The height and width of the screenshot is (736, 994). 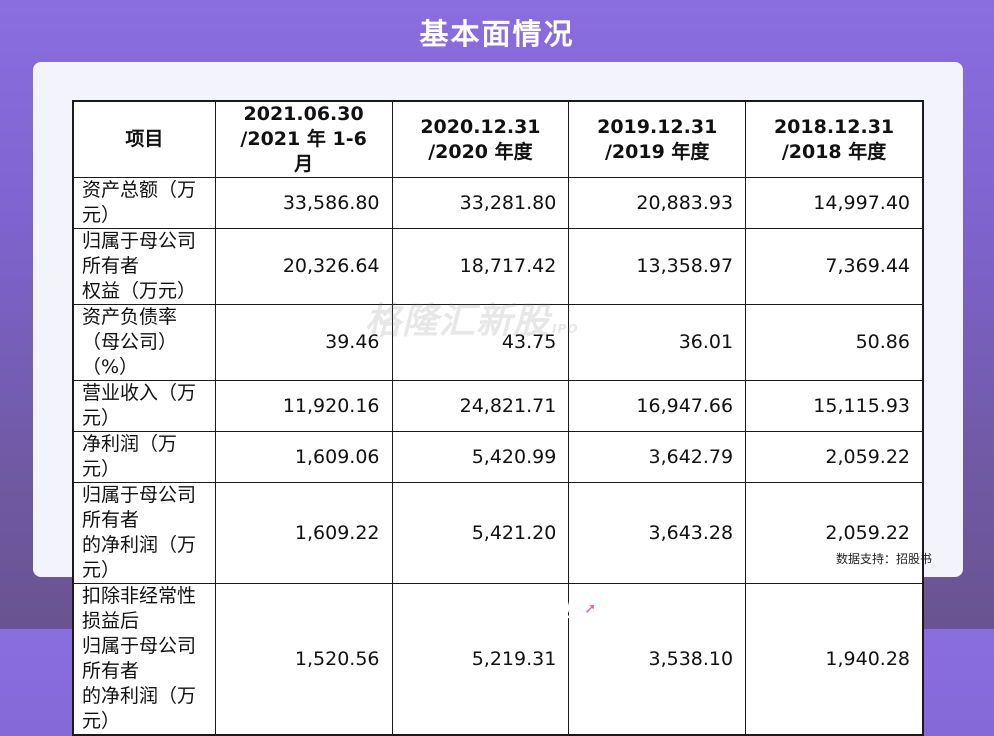 What do you see at coordinates (480, 126) in the screenshot?
I see `header-period-date: 2020.12.31` at bounding box center [480, 126].